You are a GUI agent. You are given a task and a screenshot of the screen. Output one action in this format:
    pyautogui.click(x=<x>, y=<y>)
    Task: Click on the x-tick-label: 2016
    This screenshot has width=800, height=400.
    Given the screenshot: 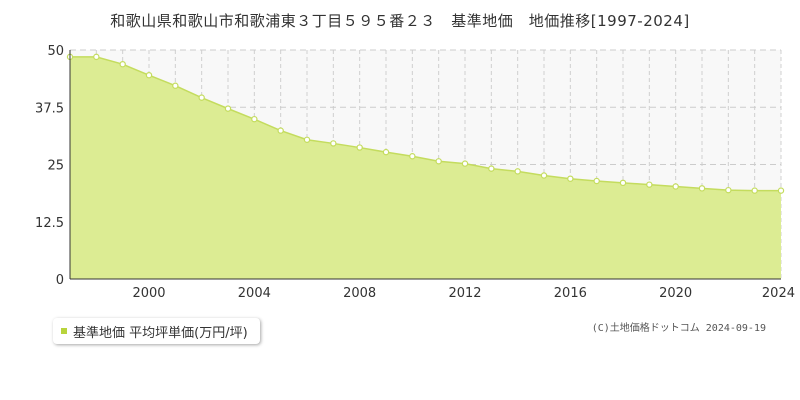 What is the action you would take?
    pyautogui.click(x=570, y=293)
    